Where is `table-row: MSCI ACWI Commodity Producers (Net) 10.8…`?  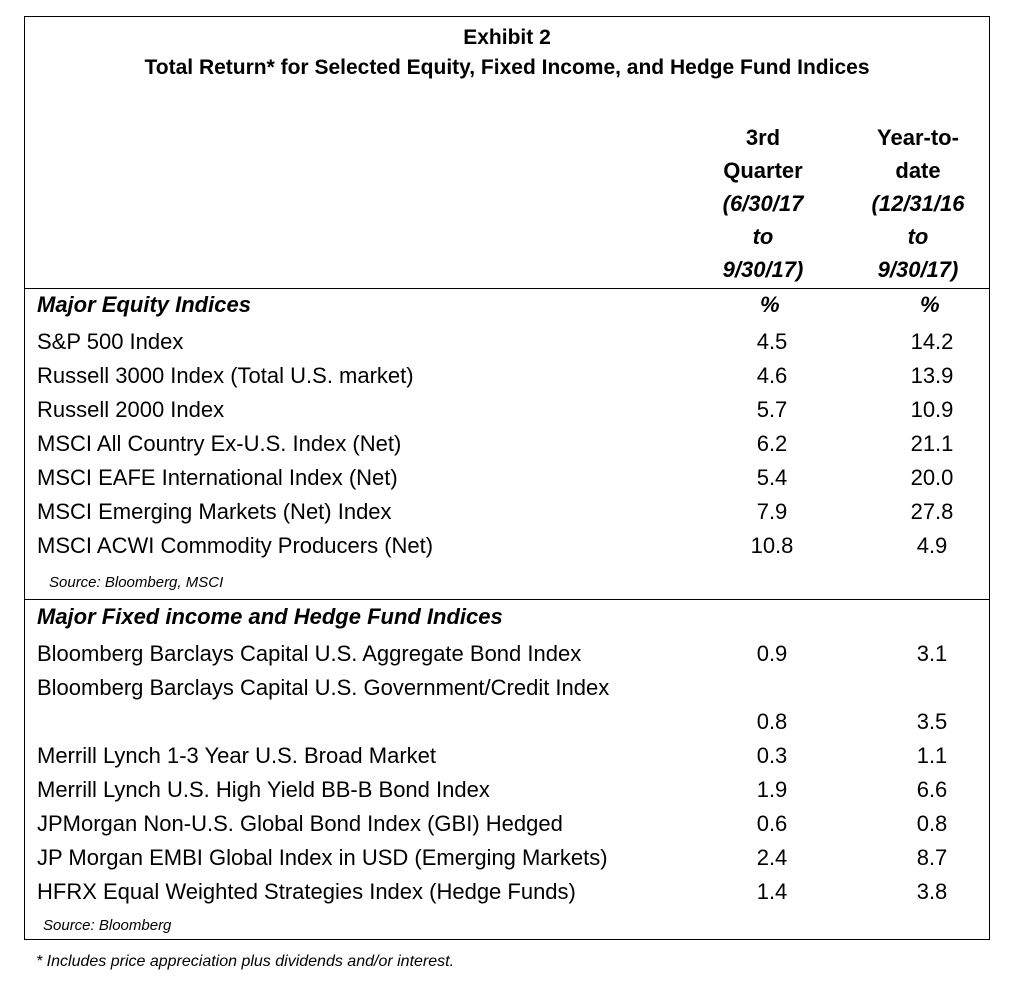 table-row: MSCI ACWI Commodity Producers (Net) 10.8… is located at coordinates (507, 546).